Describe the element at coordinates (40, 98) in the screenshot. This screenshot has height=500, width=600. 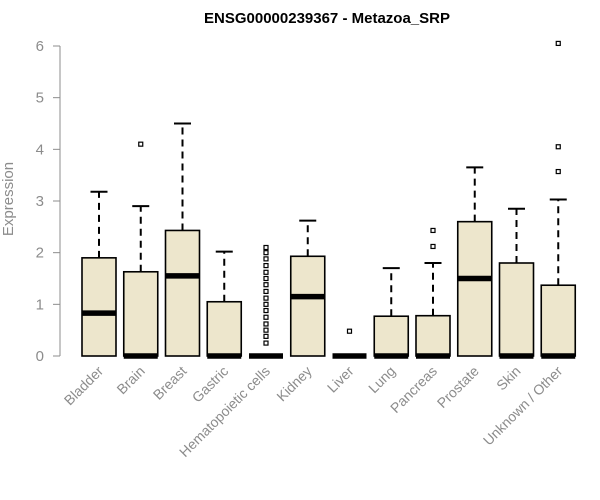
I see `y-tick-label: 5` at that location.